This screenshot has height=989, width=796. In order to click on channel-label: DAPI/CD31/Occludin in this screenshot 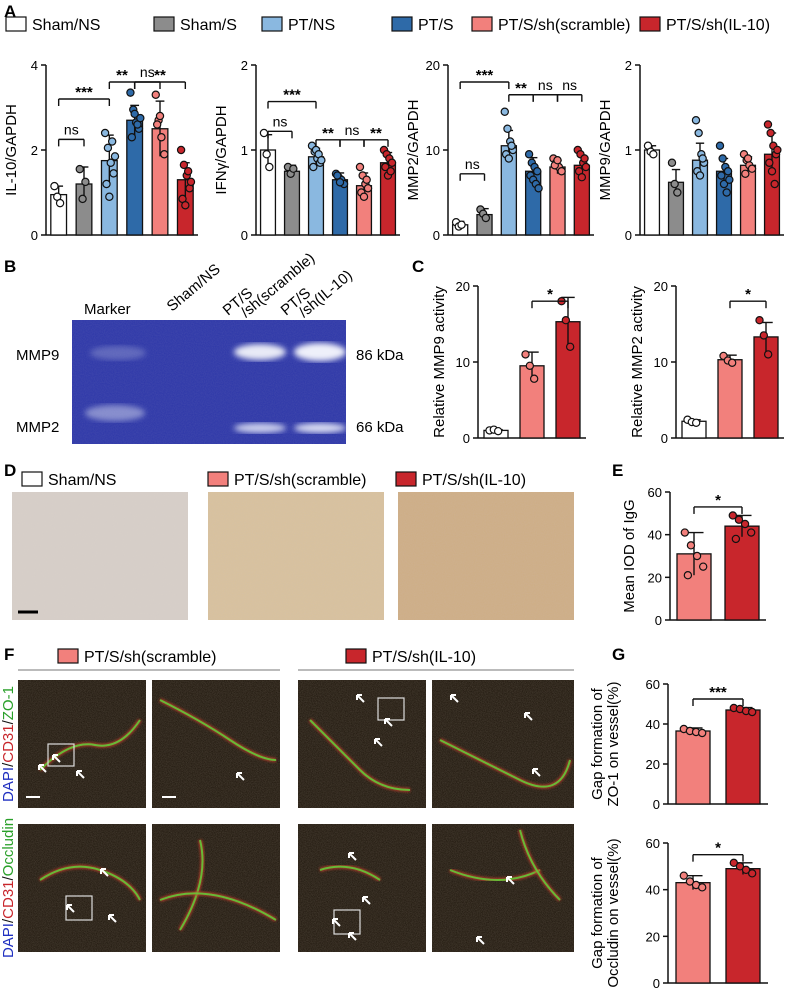, I will do `click(8, 888)`.